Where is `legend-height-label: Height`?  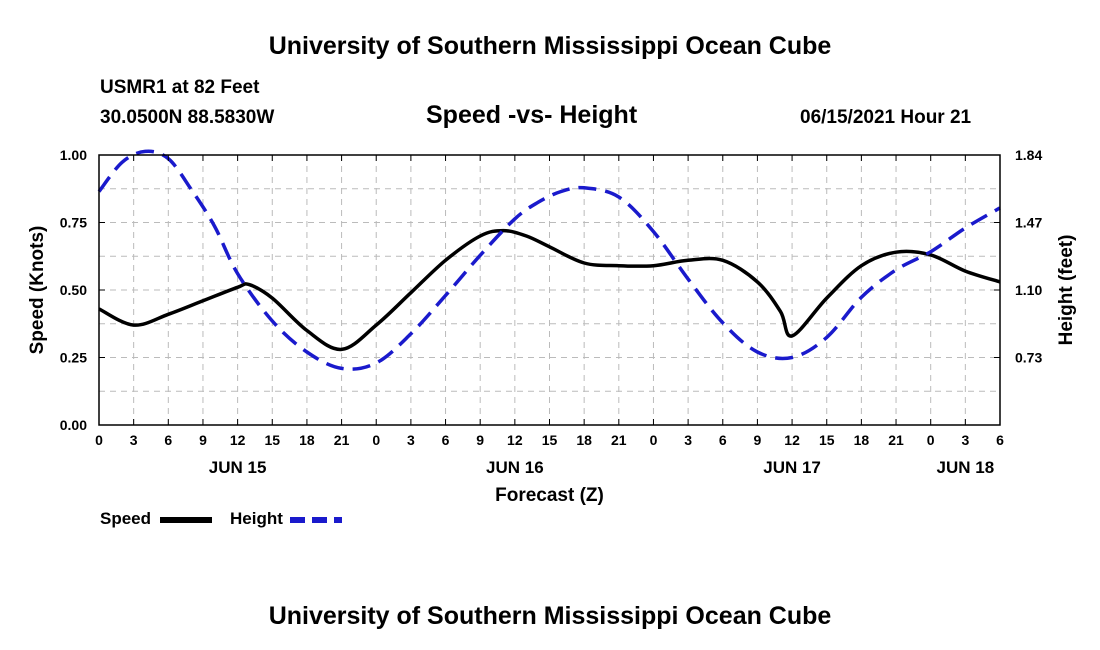 legend-height-label: Height is located at coordinates (256, 518).